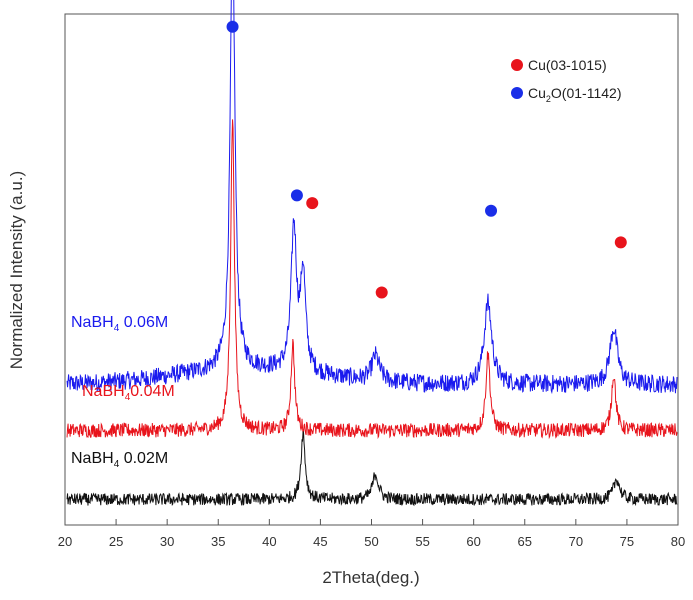 The width and height of the screenshot is (693, 600). I want to click on trace-label-1: NaBH4 0.06M, so click(119, 324).